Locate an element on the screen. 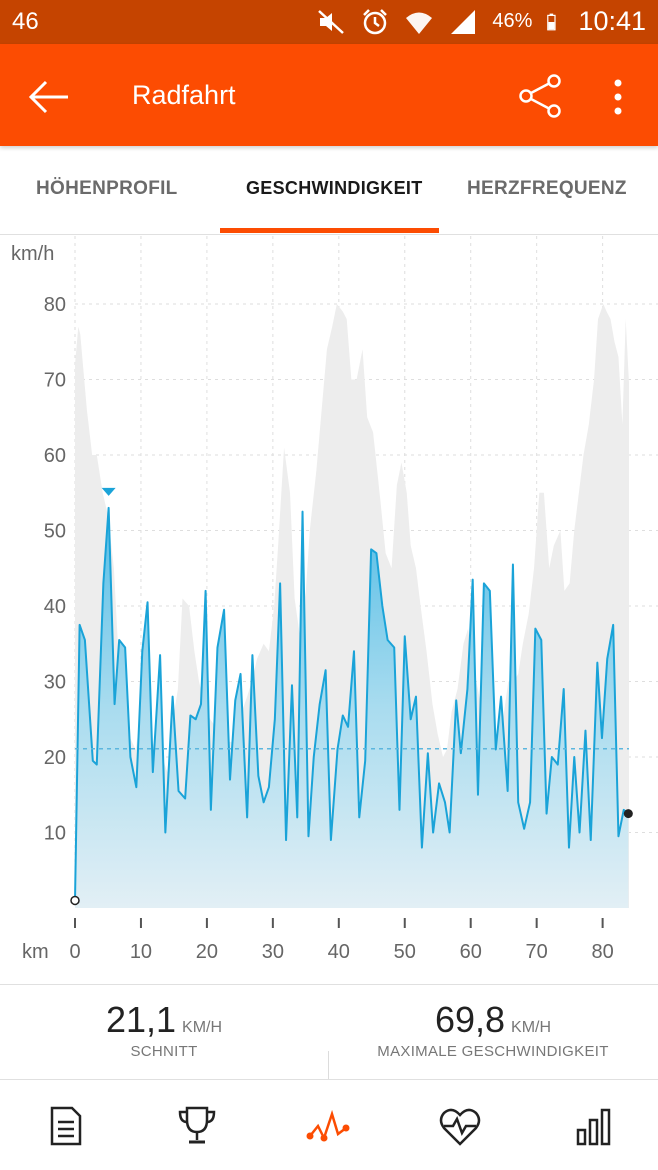 Image resolution: width=658 pixels, height=1170 pixels. average-speed-value: 21,1 is located at coordinates (141, 1019).